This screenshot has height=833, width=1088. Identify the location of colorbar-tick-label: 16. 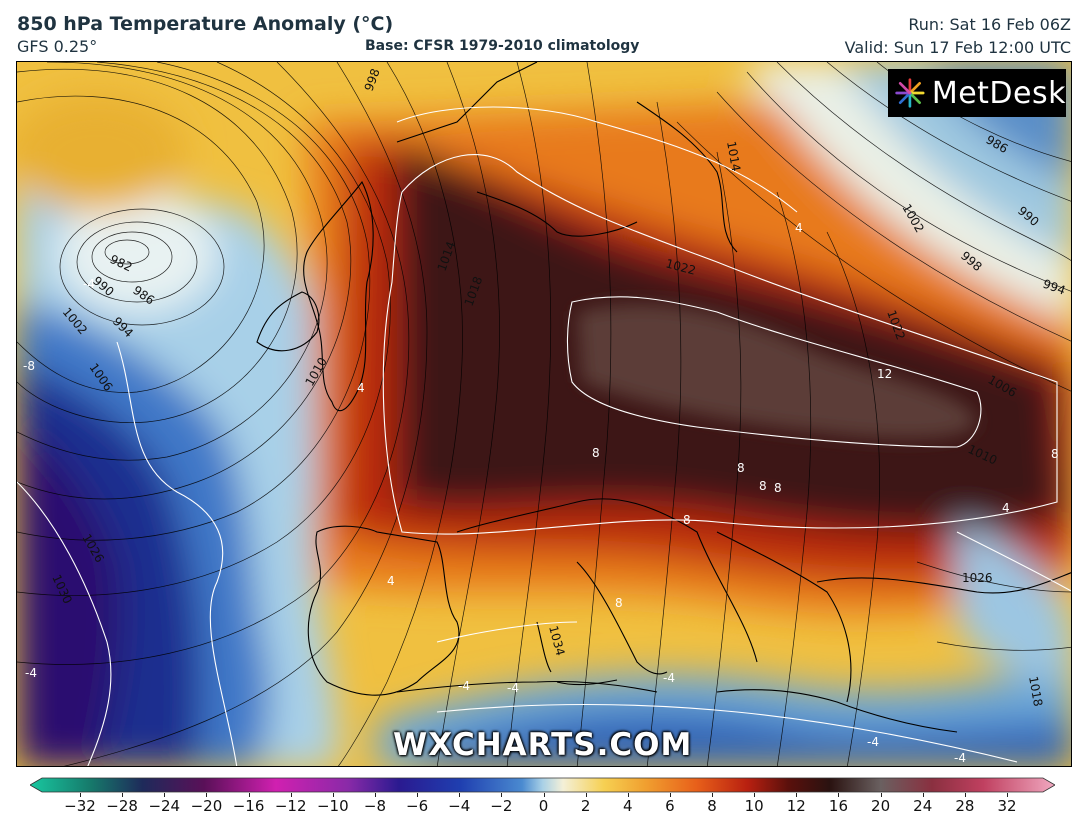
(838, 806).